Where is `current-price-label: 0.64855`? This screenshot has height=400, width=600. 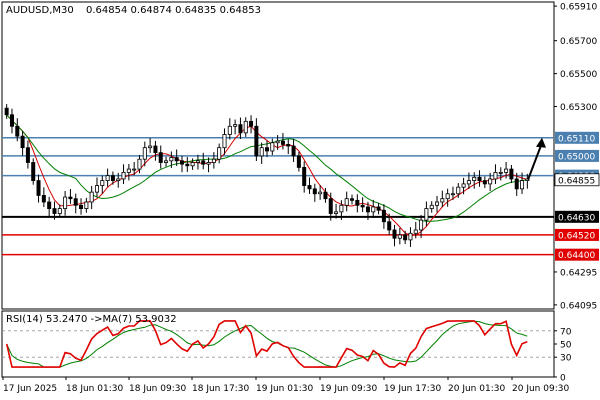 current-price-label: 0.64855 is located at coordinates (576, 181).